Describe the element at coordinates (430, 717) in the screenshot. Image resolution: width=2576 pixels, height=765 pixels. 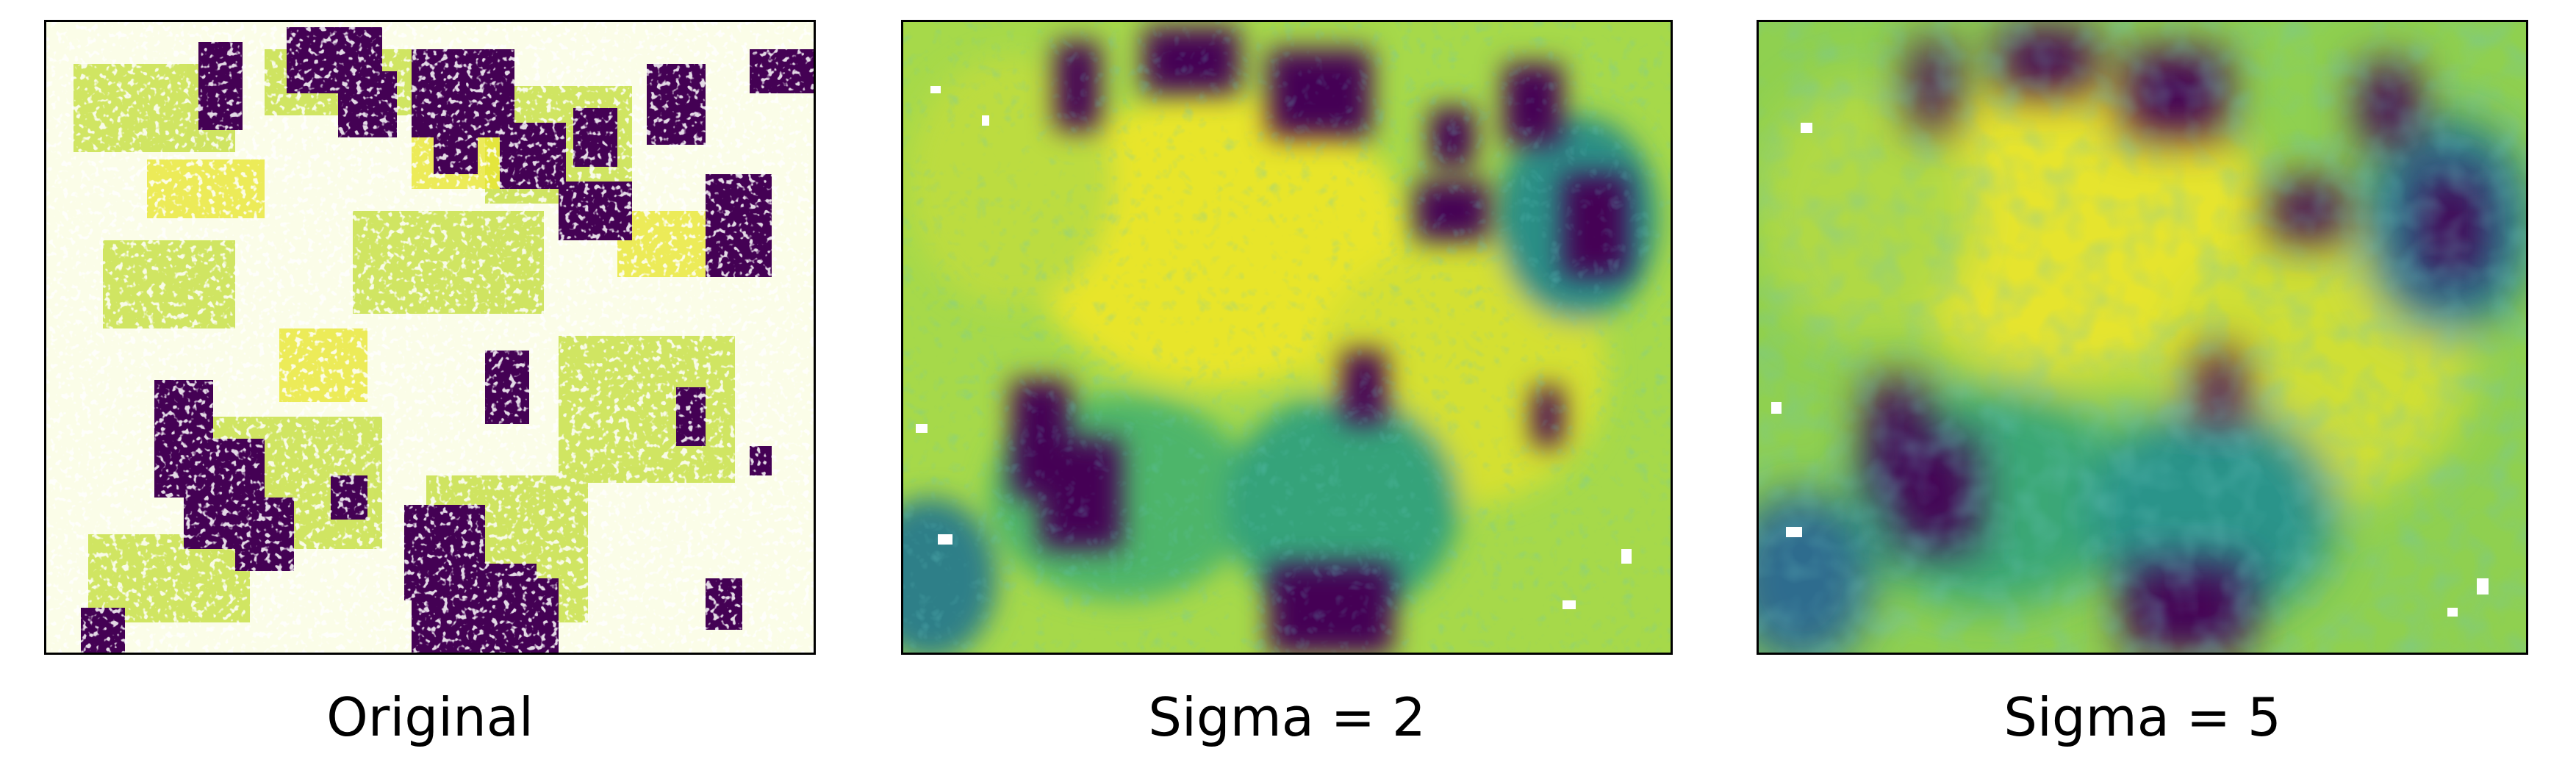
I see `caption-original: Original` at that location.